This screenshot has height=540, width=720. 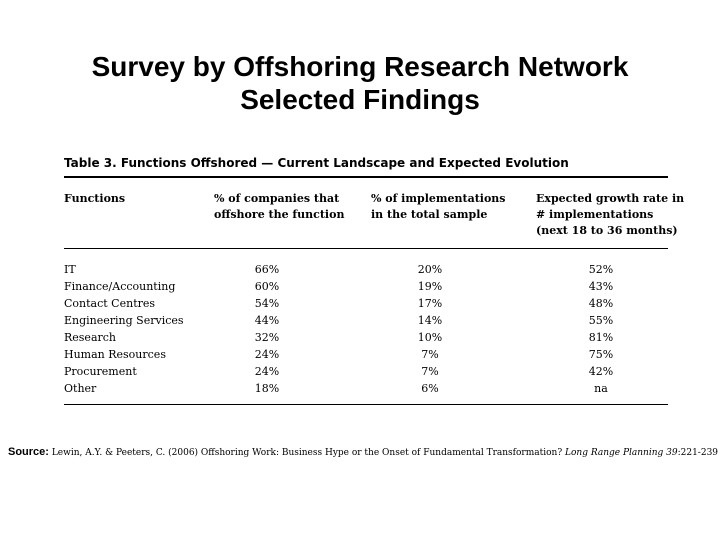 I want to click on cell-function: Research, so click(x=90, y=337).